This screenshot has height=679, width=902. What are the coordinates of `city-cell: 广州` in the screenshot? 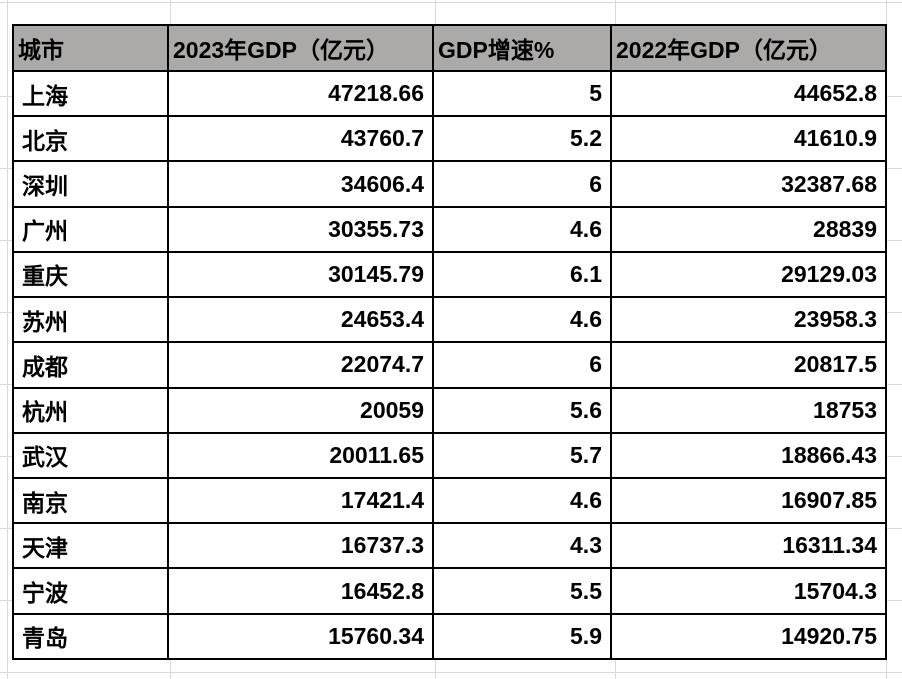 It's located at (90, 229).